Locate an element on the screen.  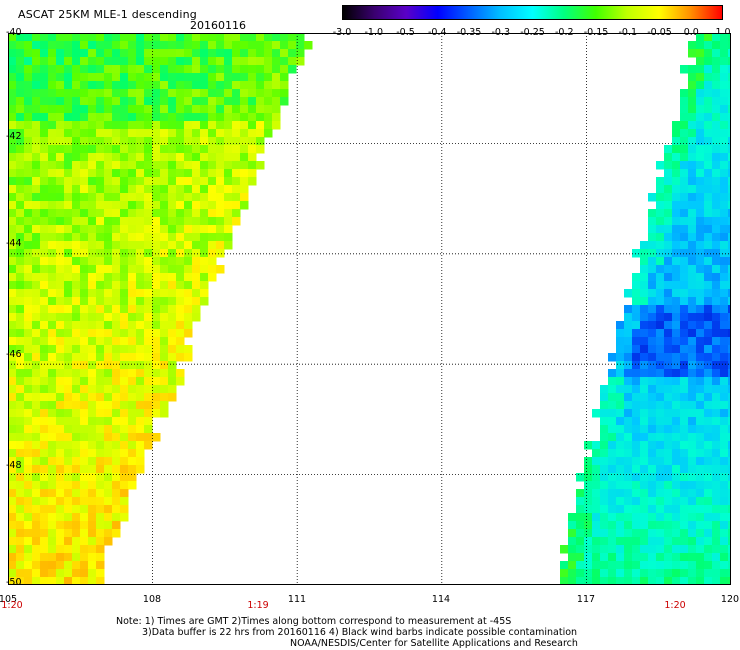
lat-label: -46 is located at coordinates (14, 354).